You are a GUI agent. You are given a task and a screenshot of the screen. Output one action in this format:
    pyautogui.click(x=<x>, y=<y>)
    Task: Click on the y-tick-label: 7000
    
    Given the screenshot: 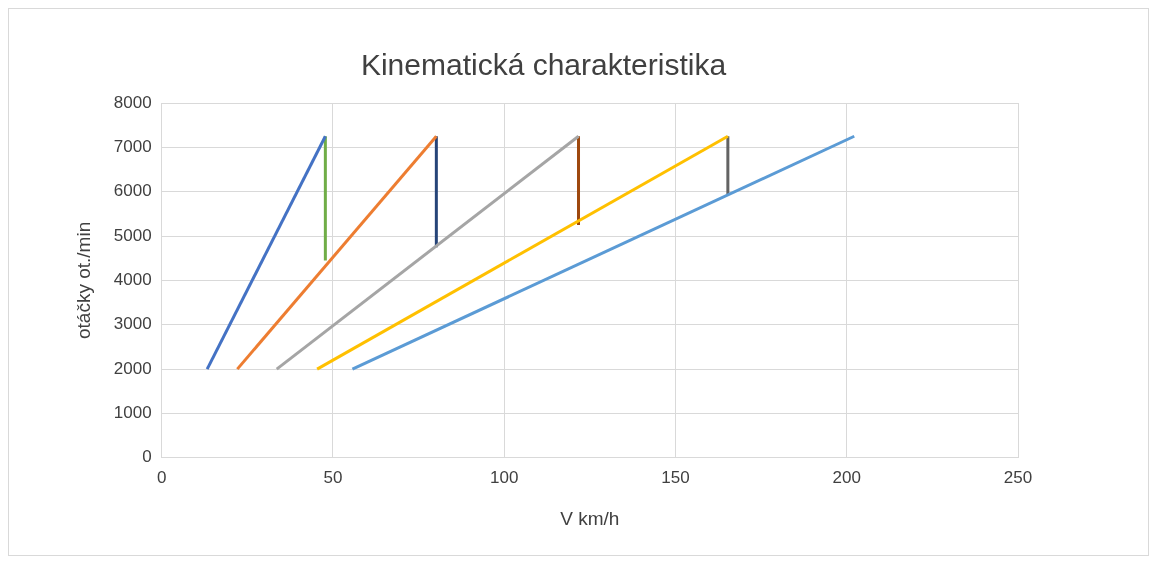 What is the action you would take?
    pyautogui.click(x=132, y=147)
    